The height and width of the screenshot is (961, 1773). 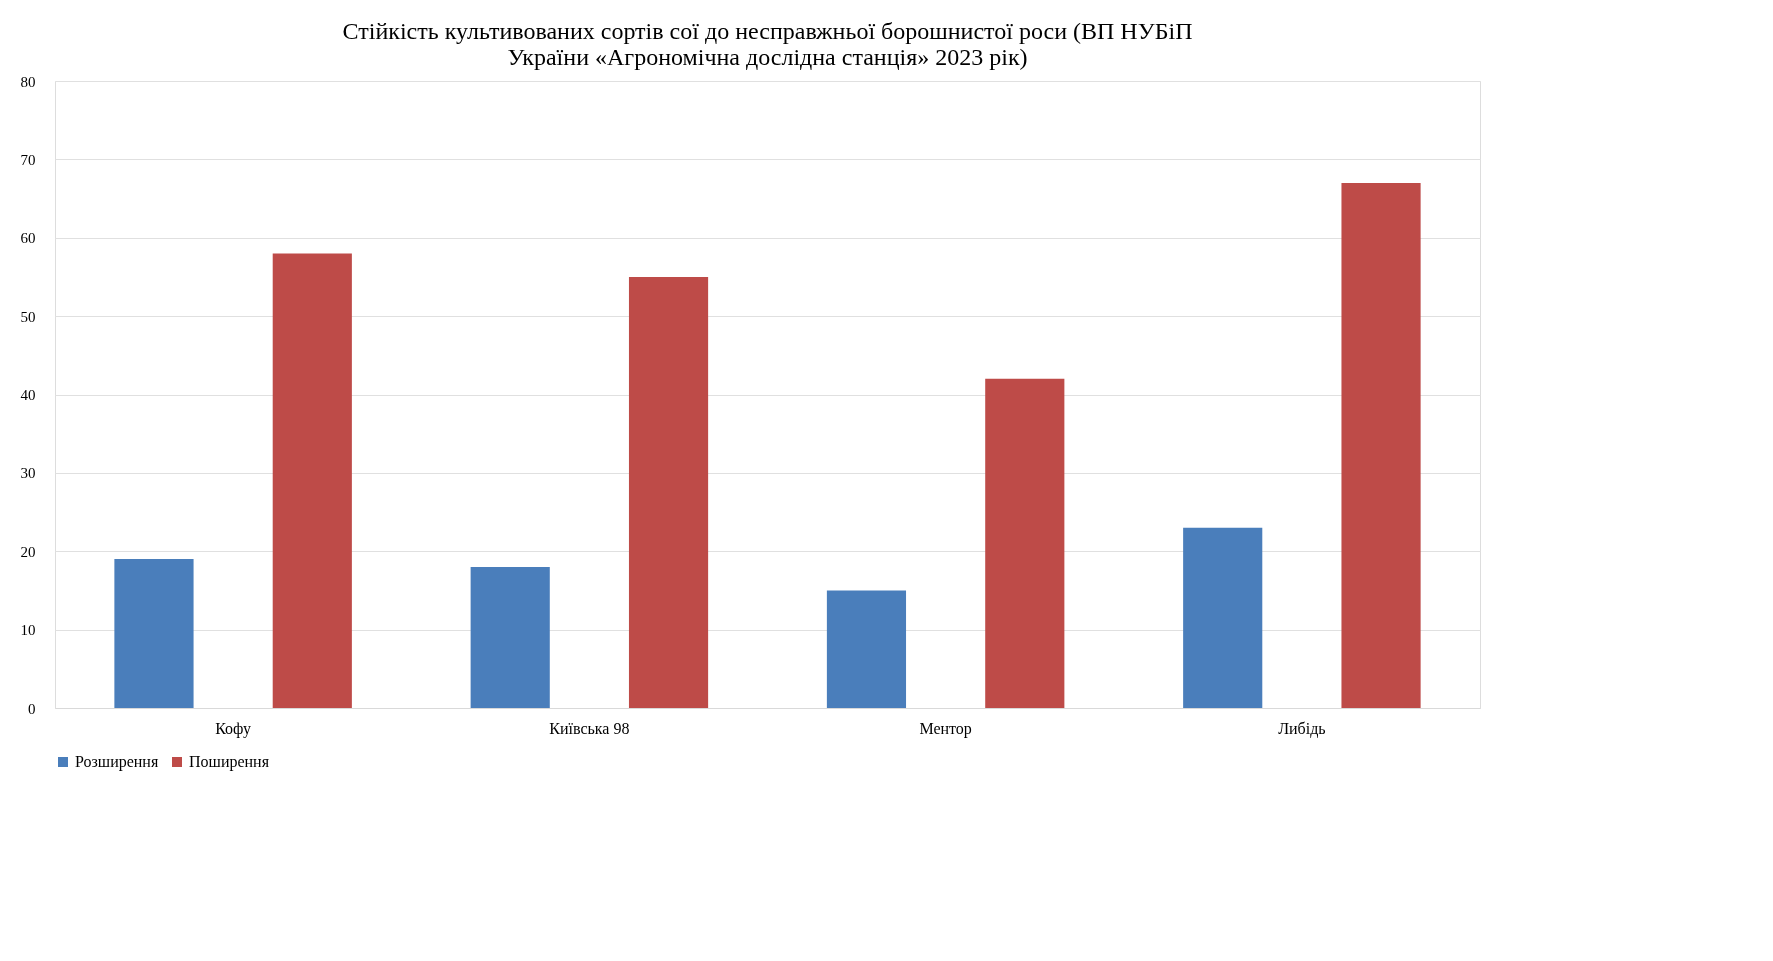 What do you see at coordinates (229, 762) in the screenshot?
I see `legend-label: Поширення` at bounding box center [229, 762].